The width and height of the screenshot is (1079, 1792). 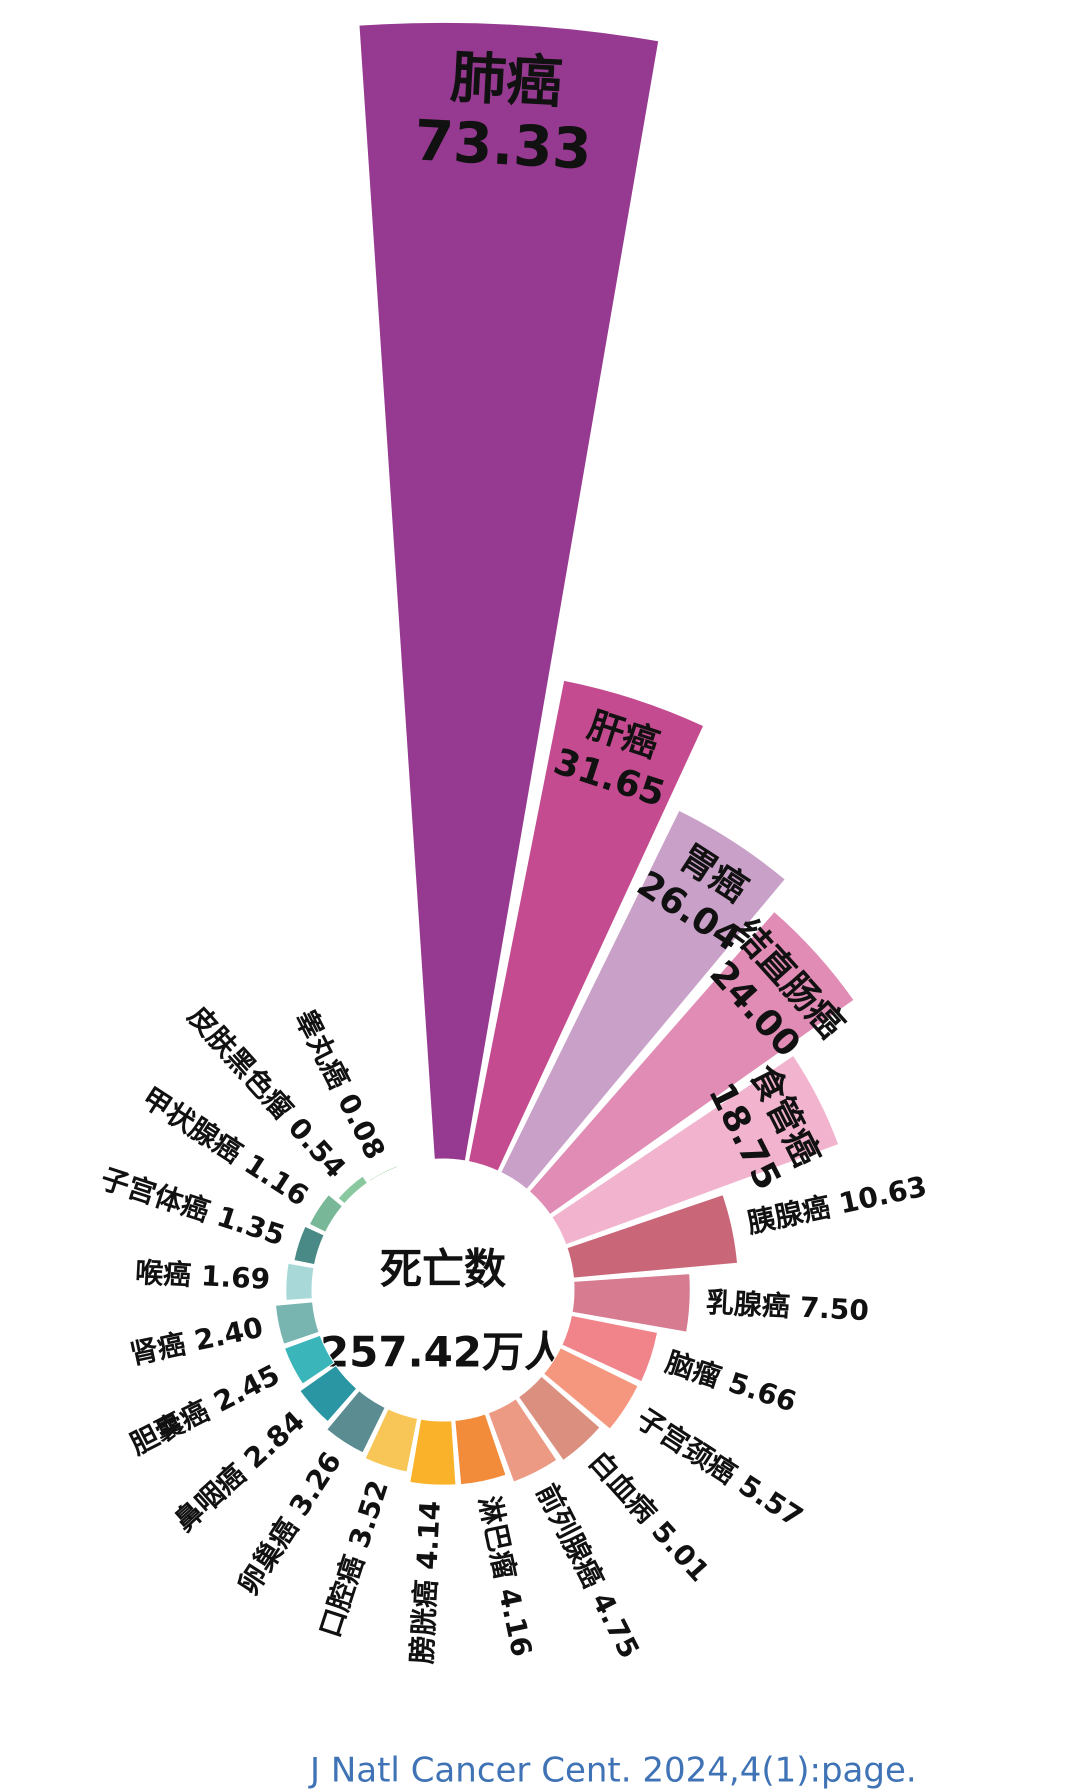 I want to click on category-label: 子宫体癌, so click(x=155, y=1195).